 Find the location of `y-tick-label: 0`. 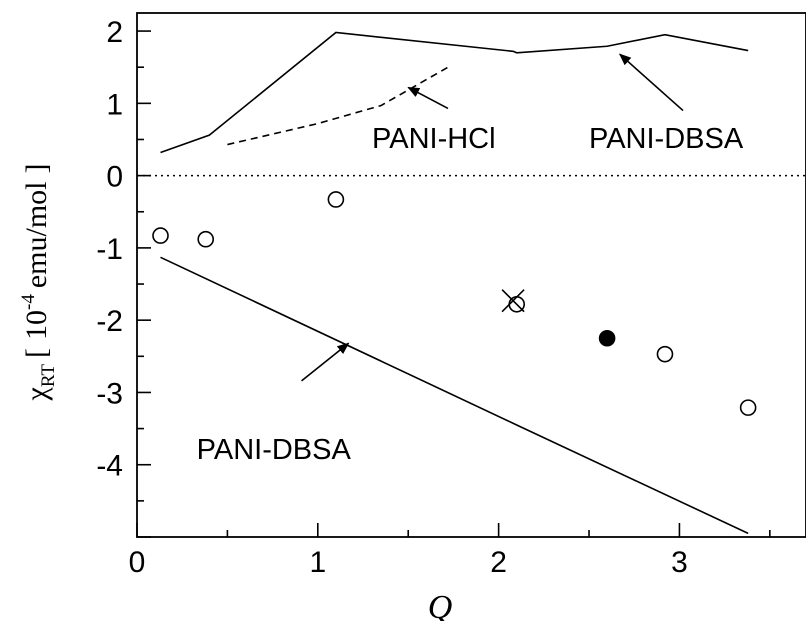

y-tick-label: 0 is located at coordinates (114, 177).